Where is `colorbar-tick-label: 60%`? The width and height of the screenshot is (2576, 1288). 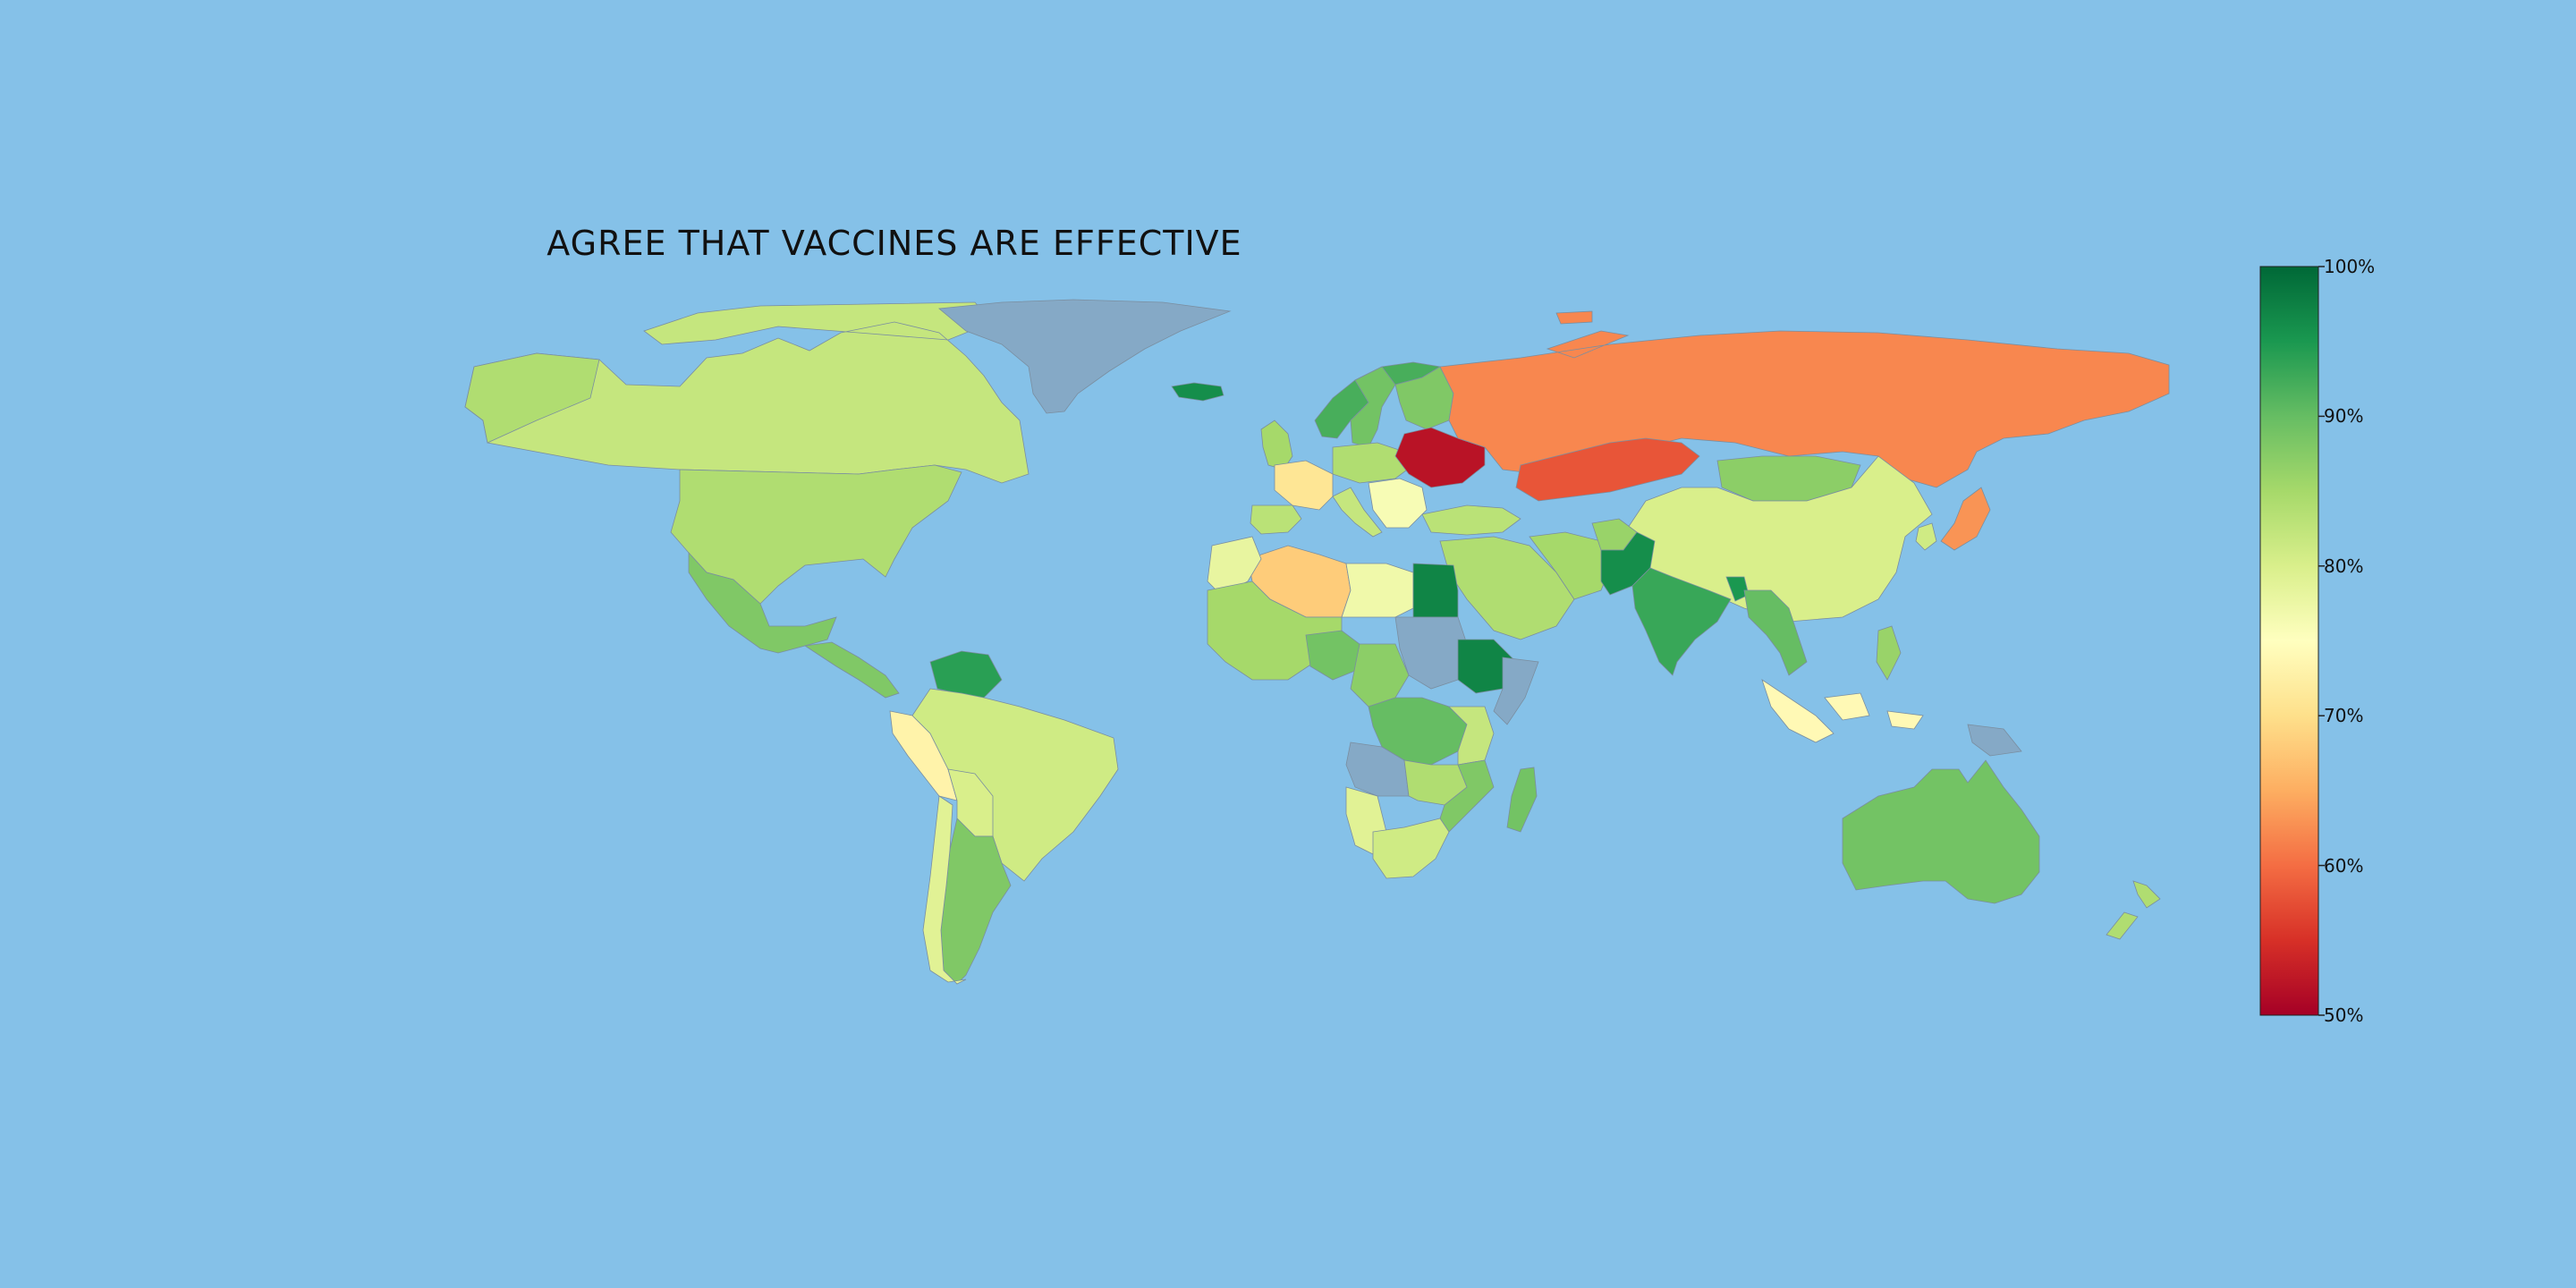
colorbar-tick-label: 60% is located at coordinates (2344, 865).